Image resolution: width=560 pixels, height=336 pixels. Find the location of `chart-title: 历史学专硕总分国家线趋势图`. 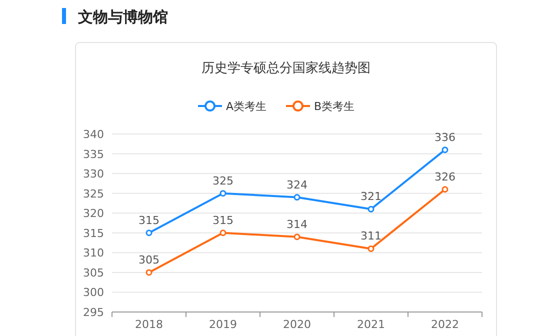

chart-title: 历史学专硕总分国家线趋势图 is located at coordinates (286, 68).